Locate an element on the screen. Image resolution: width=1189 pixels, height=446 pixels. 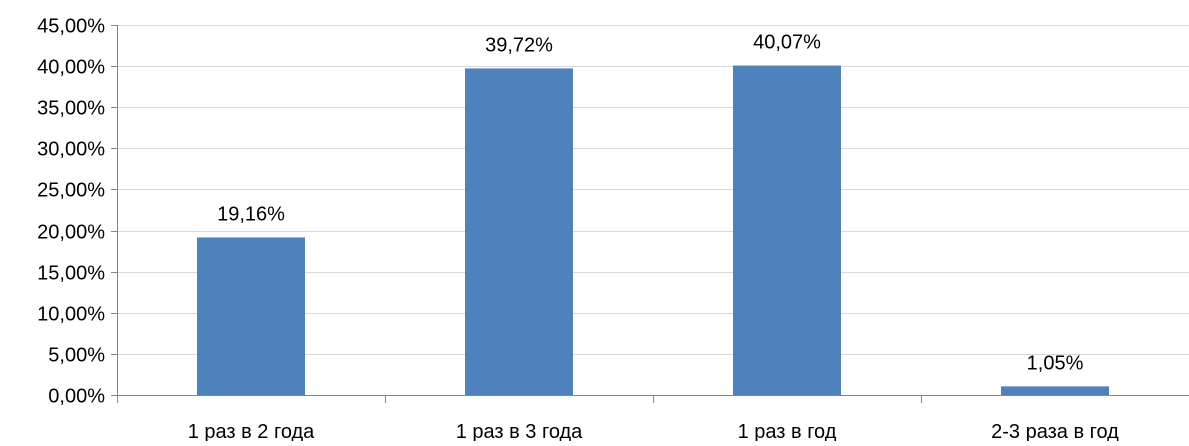
y-tick-label: 40,00% is located at coordinates (71, 68).